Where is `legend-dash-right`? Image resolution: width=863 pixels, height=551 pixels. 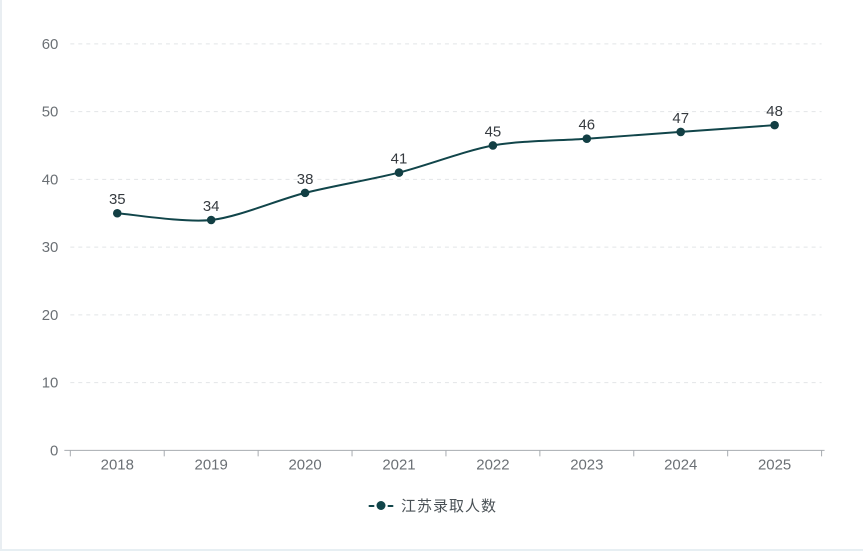 legend-dash-right is located at coordinates (389, 505).